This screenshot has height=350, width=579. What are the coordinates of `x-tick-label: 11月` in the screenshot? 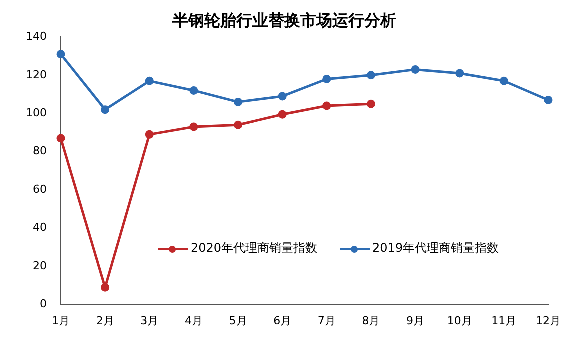 It's located at (504, 321).